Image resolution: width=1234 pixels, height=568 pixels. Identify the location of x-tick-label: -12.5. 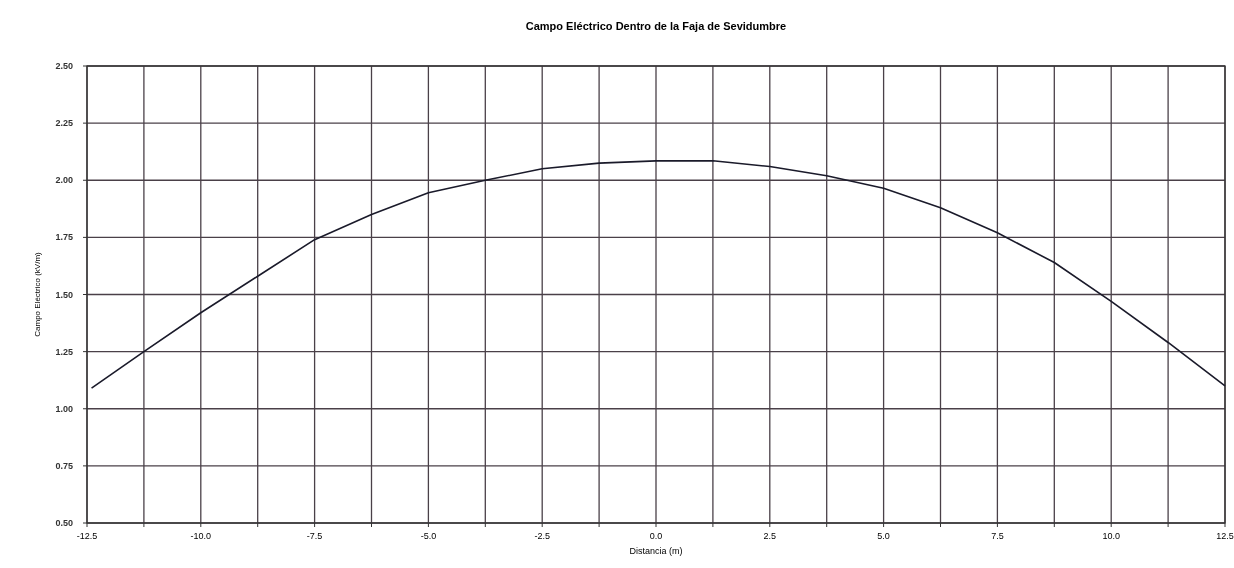
(87, 536).